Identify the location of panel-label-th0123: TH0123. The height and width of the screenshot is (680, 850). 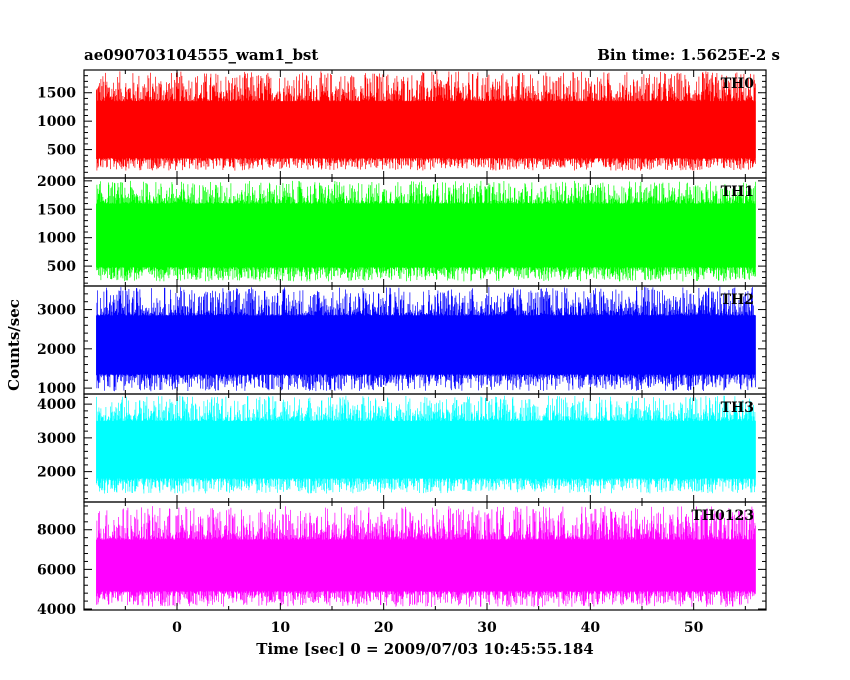
(722, 516).